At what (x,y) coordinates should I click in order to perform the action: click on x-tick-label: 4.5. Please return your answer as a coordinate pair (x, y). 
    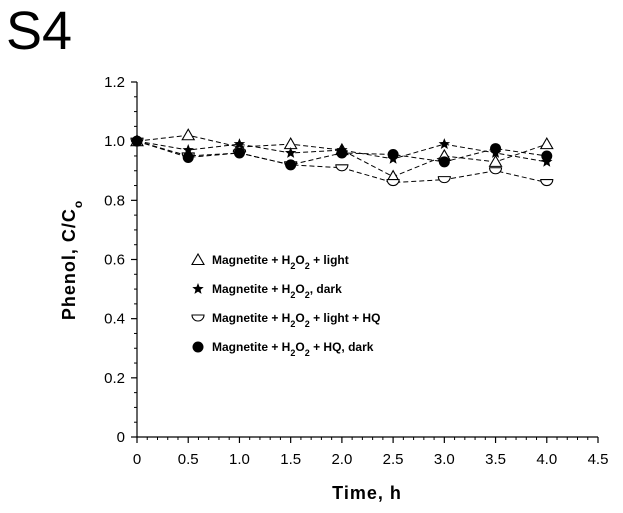
    Looking at the image, I should click on (598, 459).